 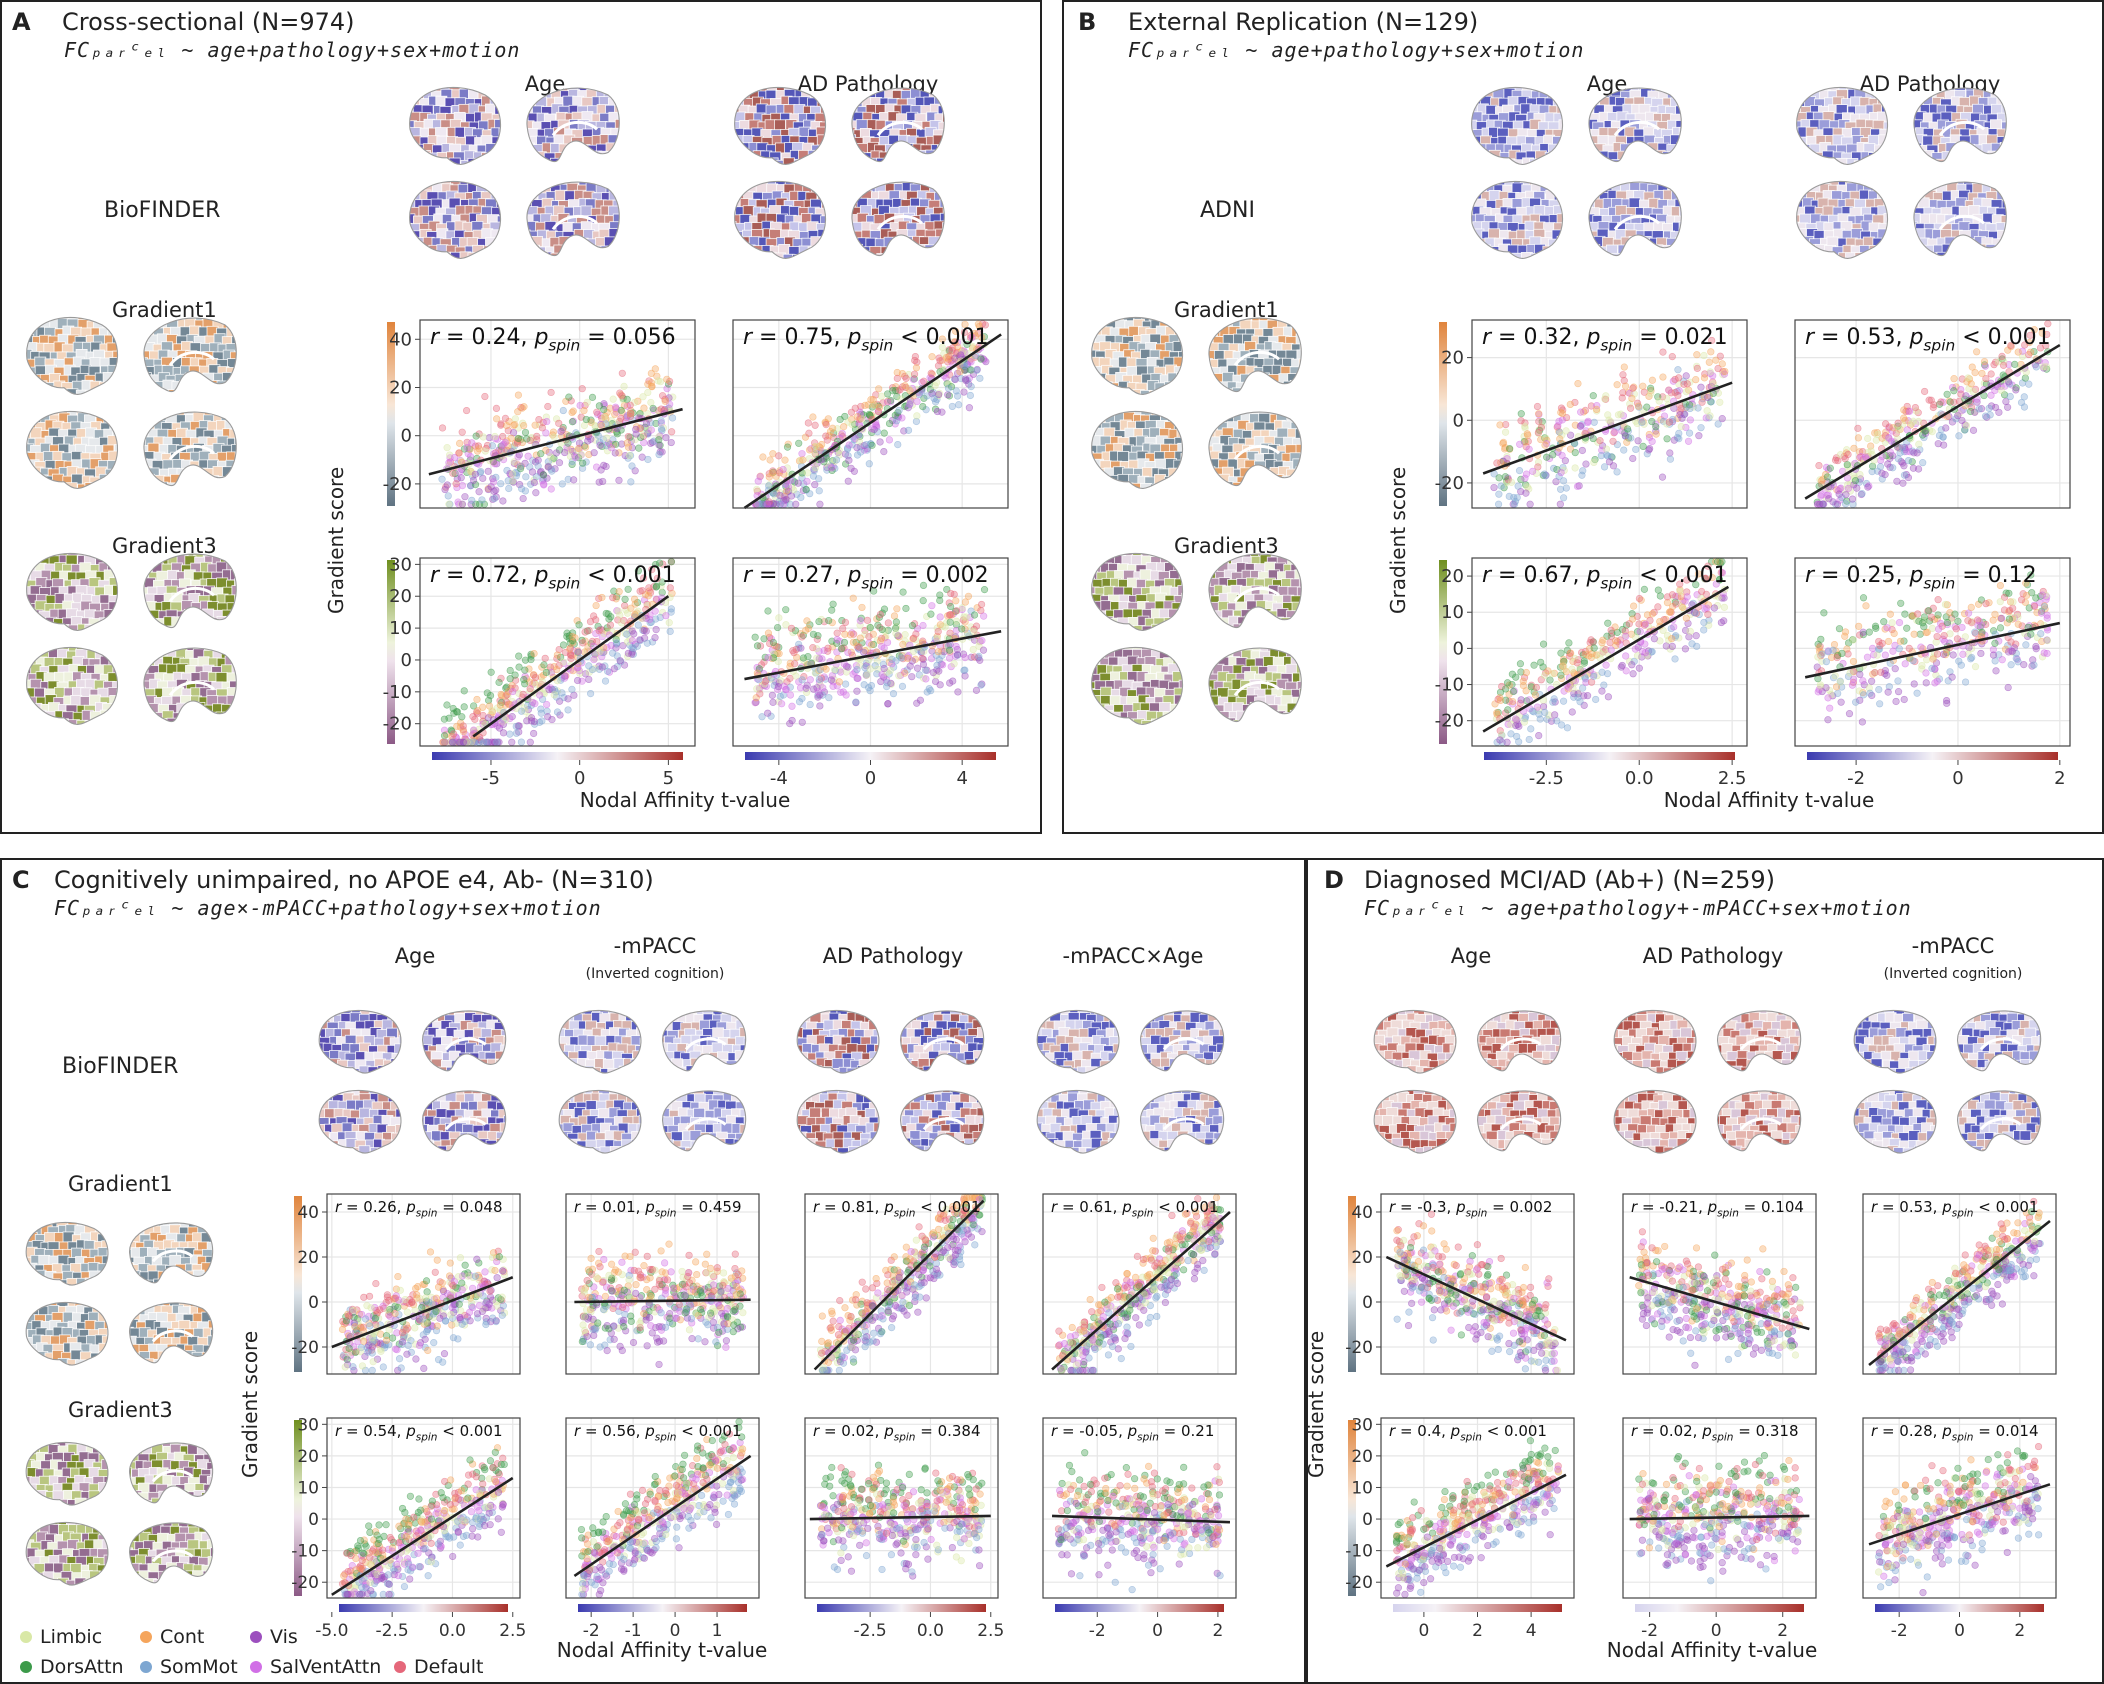 I want to click on legend-item: Vis, so click(x=274, y=1637).